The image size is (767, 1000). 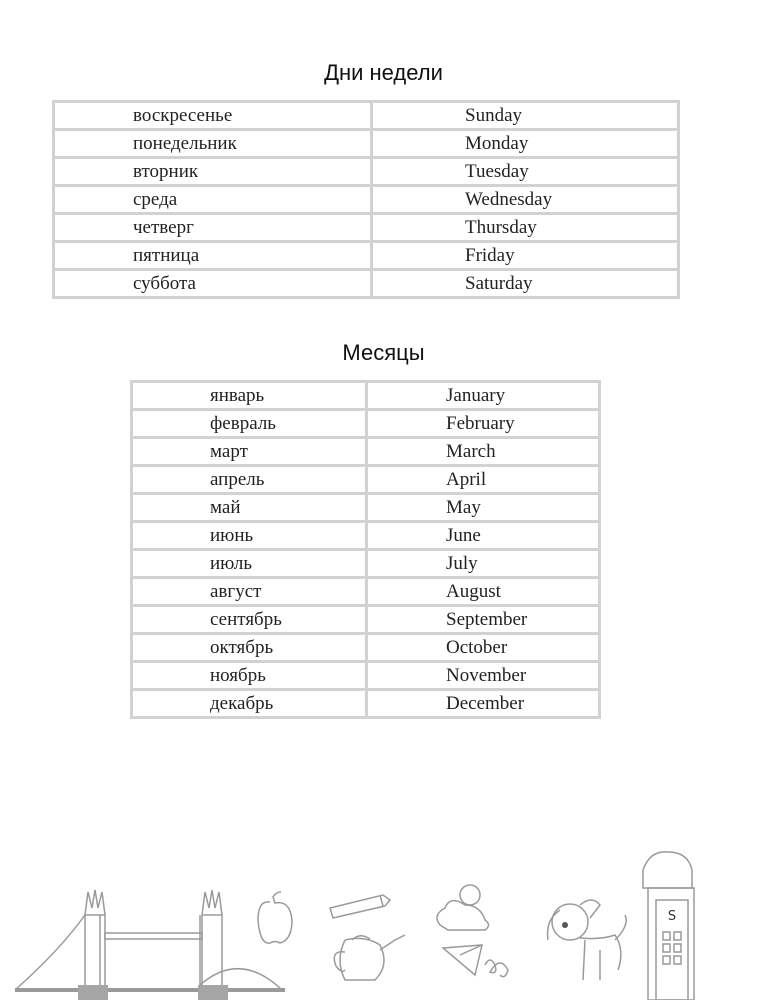 What do you see at coordinates (212, 227) in the screenshot?
I see `russian-word-cell: четверг` at bounding box center [212, 227].